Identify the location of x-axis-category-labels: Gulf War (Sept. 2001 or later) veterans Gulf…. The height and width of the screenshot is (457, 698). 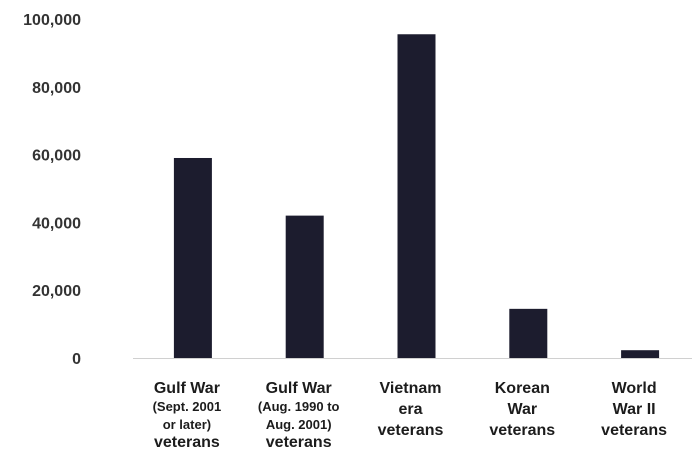
(410, 415).